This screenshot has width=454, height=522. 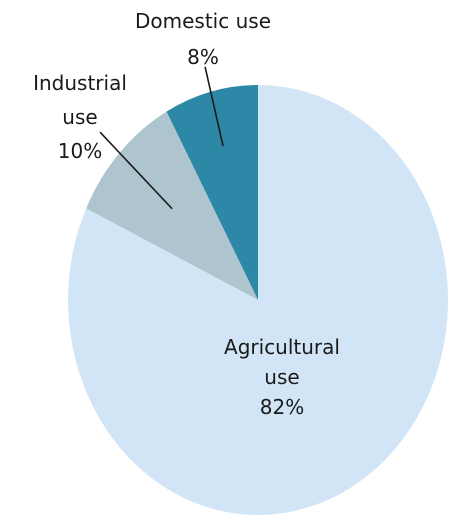 What do you see at coordinates (203, 57) in the screenshot?
I see `slice-value-domestic: 8%` at bounding box center [203, 57].